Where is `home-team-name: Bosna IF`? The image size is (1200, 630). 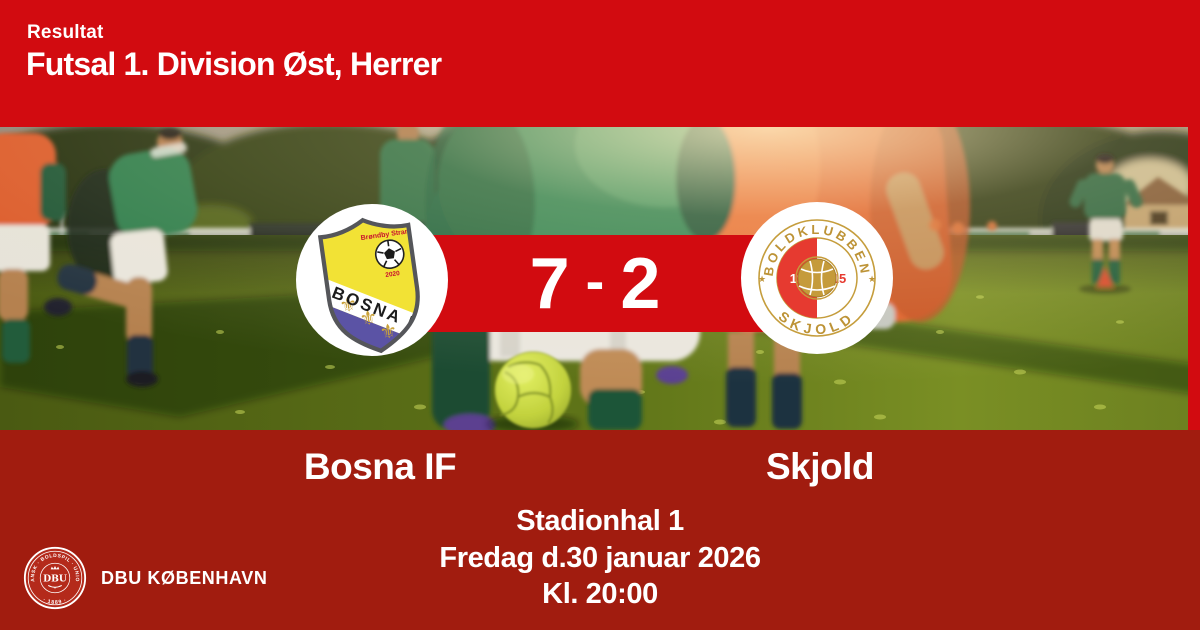 home-team-name: Bosna IF is located at coordinates (380, 466).